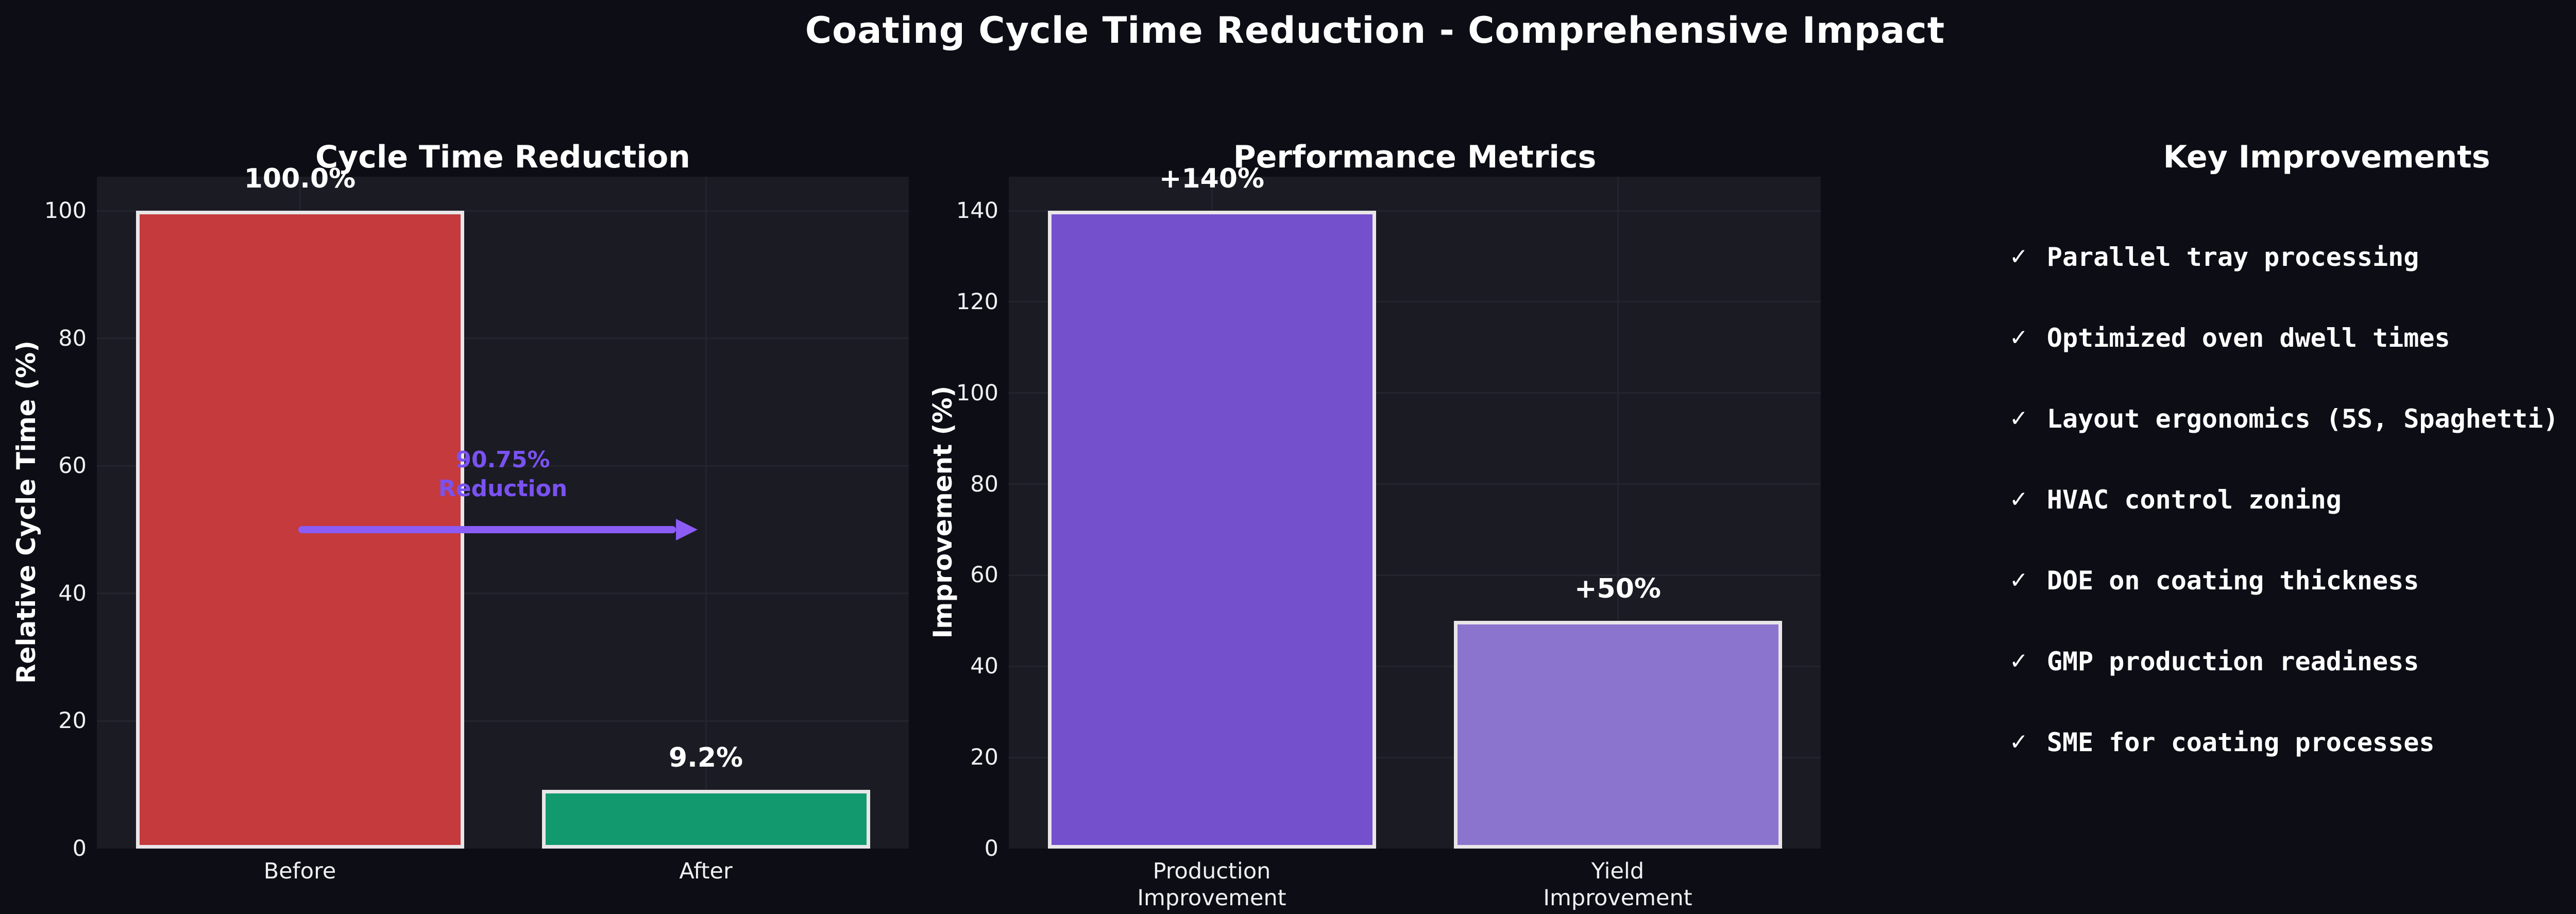 This screenshot has height=914, width=2576. What do you see at coordinates (687, 530) in the screenshot?
I see `reduction-arrow-head` at bounding box center [687, 530].